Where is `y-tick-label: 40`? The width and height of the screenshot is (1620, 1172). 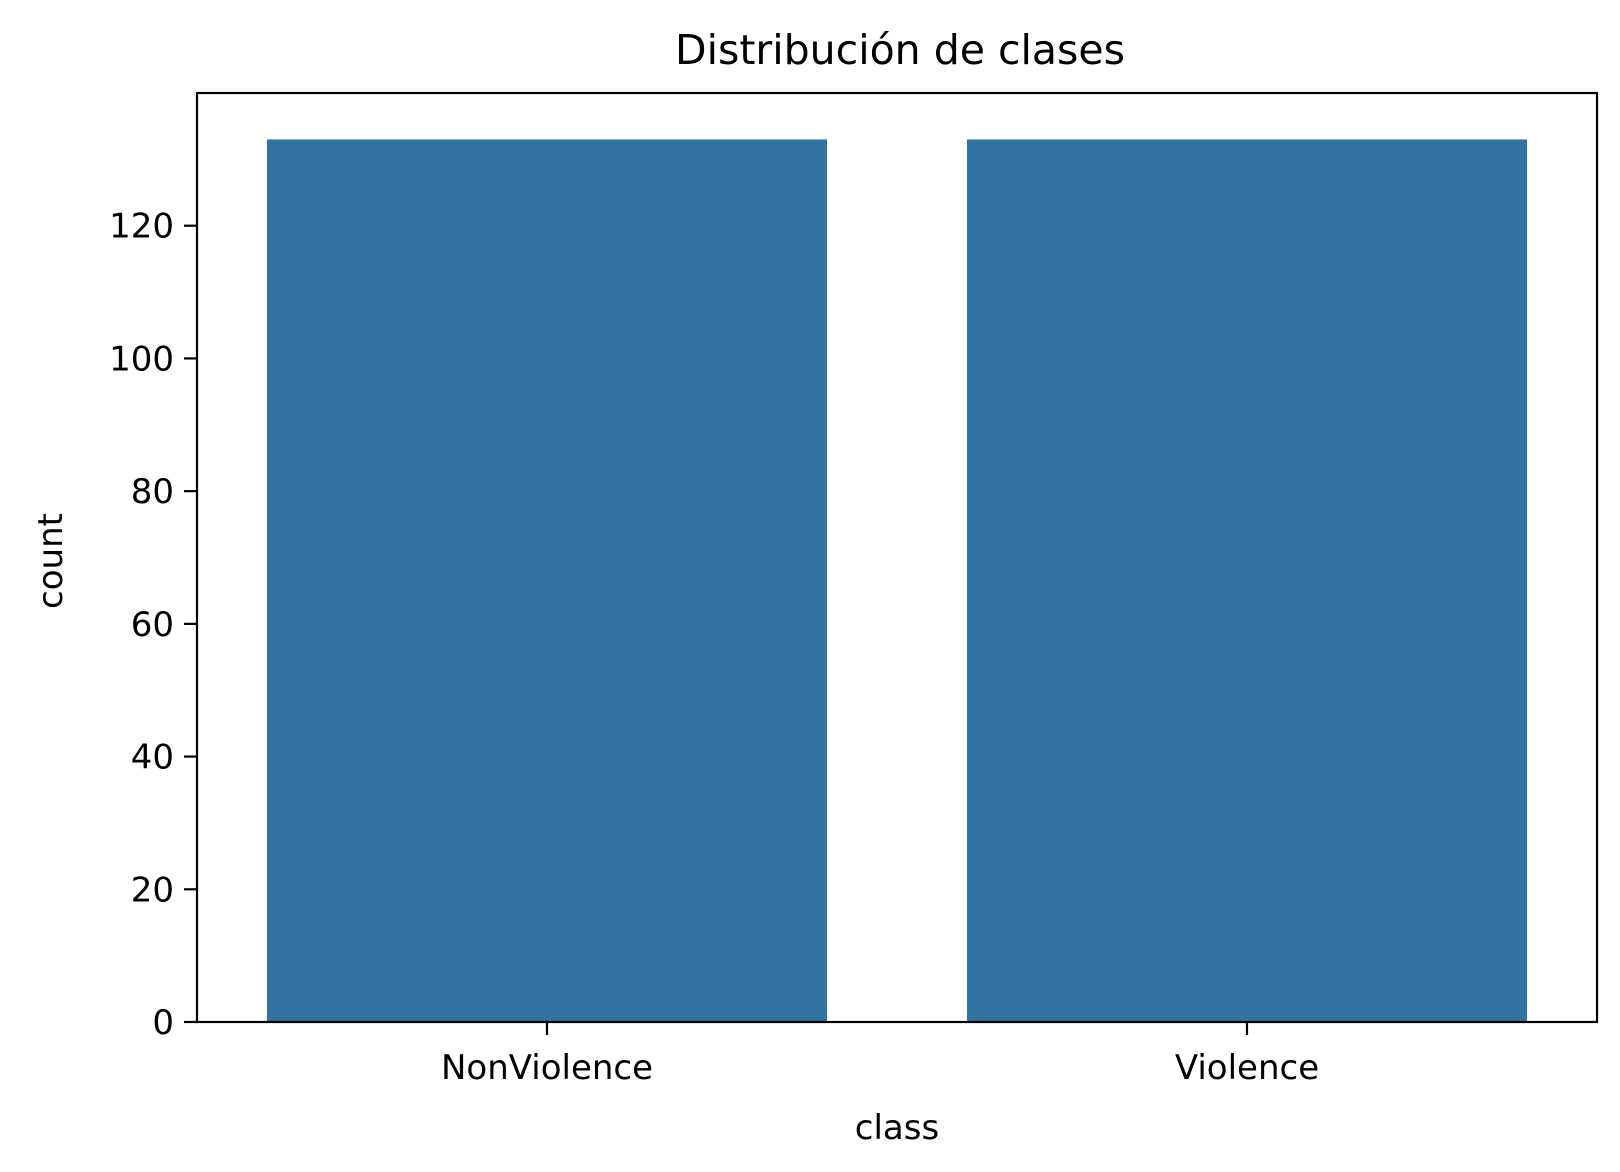
y-tick-label: 40 is located at coordinates (152, 758).